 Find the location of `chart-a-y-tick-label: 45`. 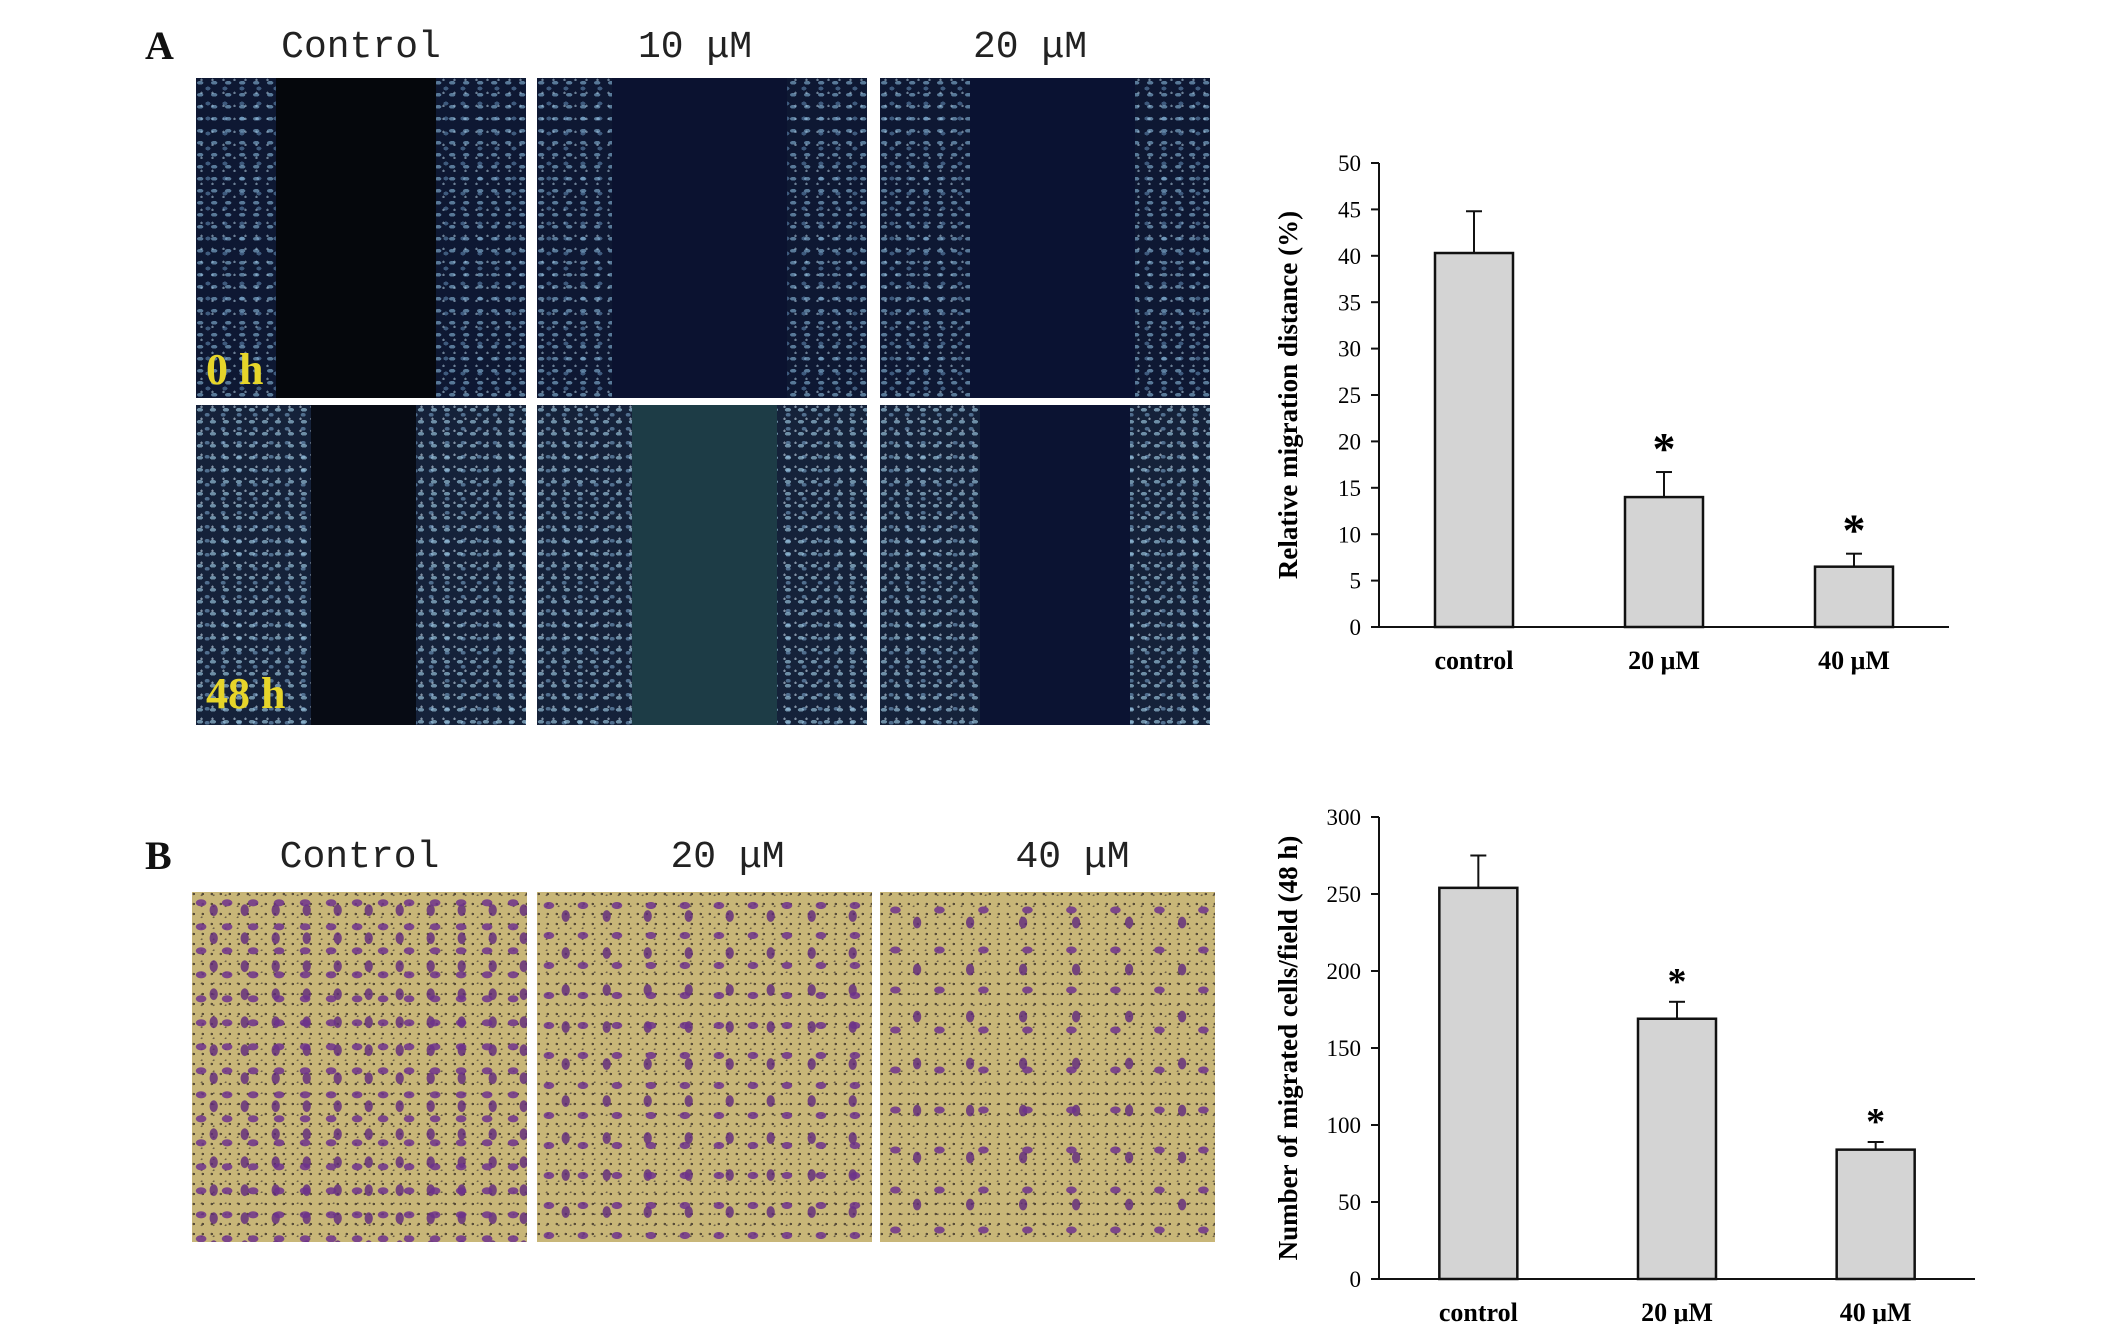

chart-a-y-tick-label: 45 is located at coordinates (1349, 209).